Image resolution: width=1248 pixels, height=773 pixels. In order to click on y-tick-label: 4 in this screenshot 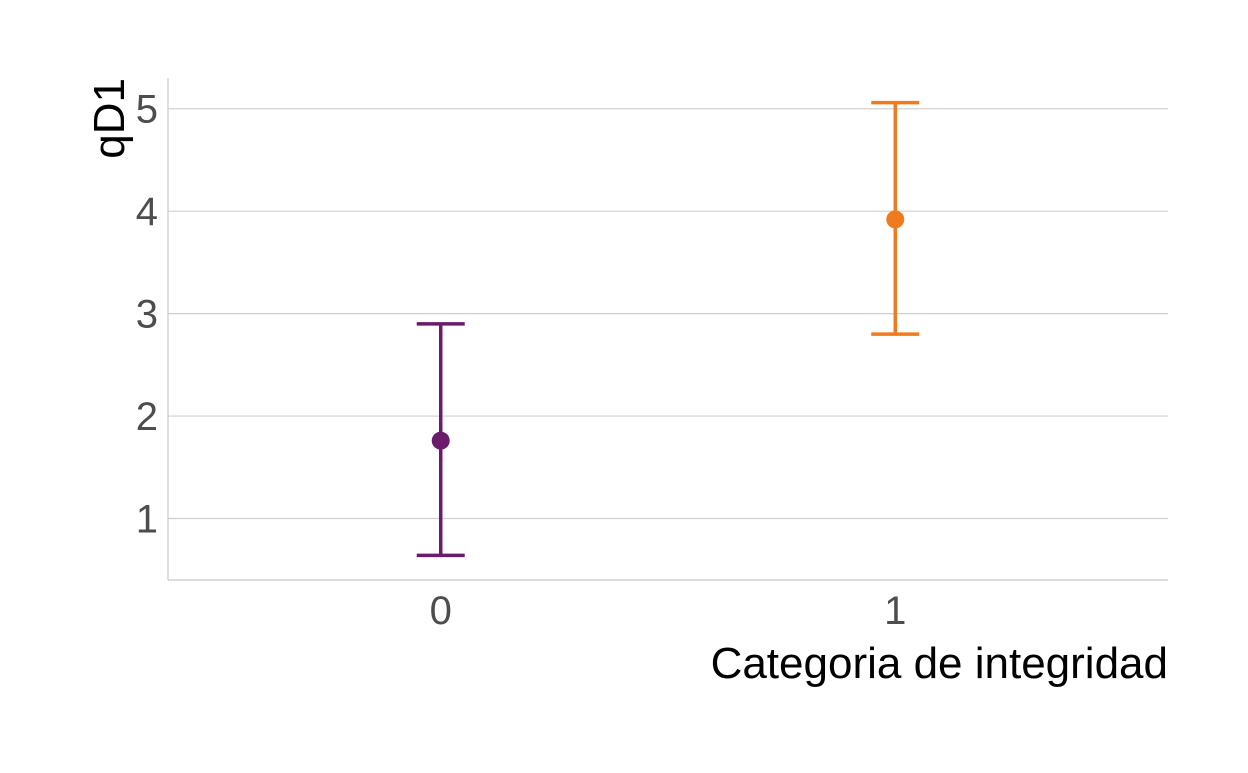, I will do `click(147, 212)`.